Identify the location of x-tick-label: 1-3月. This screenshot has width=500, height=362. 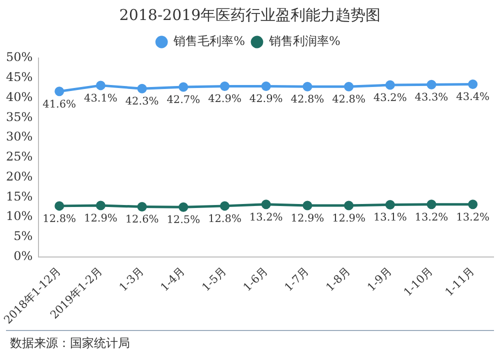
(131, 279).